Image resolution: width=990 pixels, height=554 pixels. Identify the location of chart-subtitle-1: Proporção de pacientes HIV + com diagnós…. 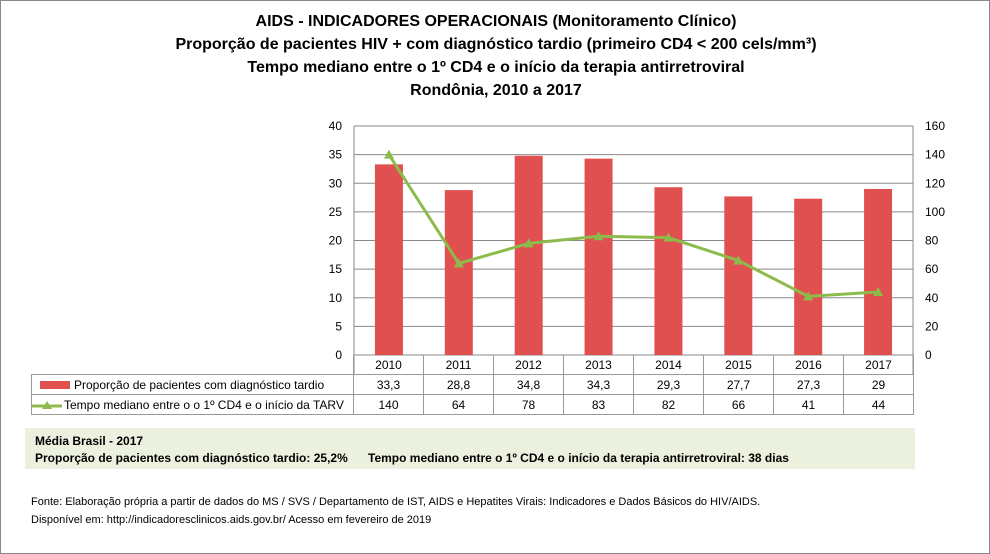
(496, 44).